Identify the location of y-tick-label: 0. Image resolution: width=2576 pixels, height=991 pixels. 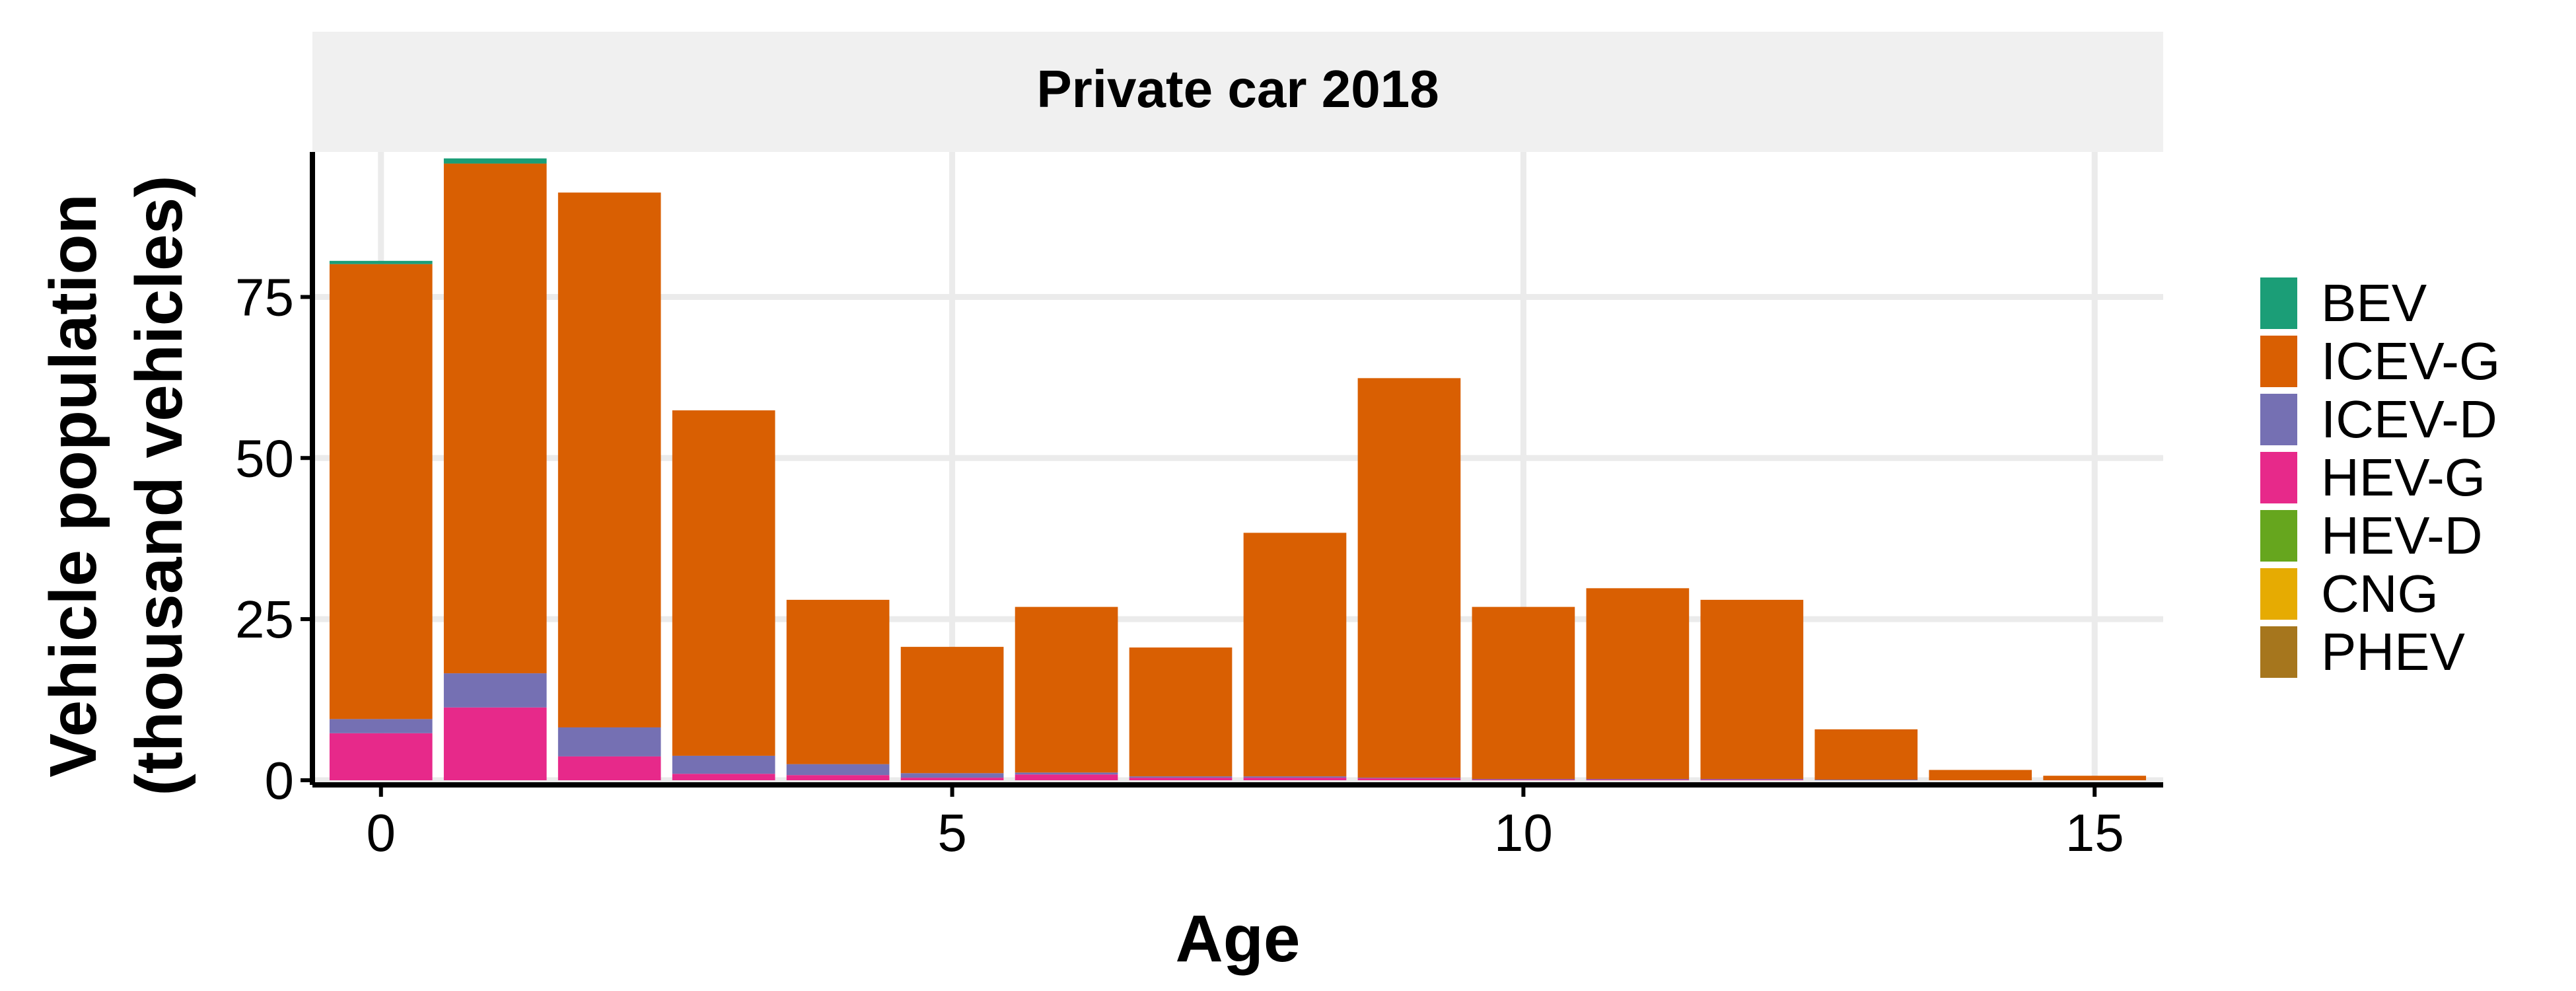
(280, 780).